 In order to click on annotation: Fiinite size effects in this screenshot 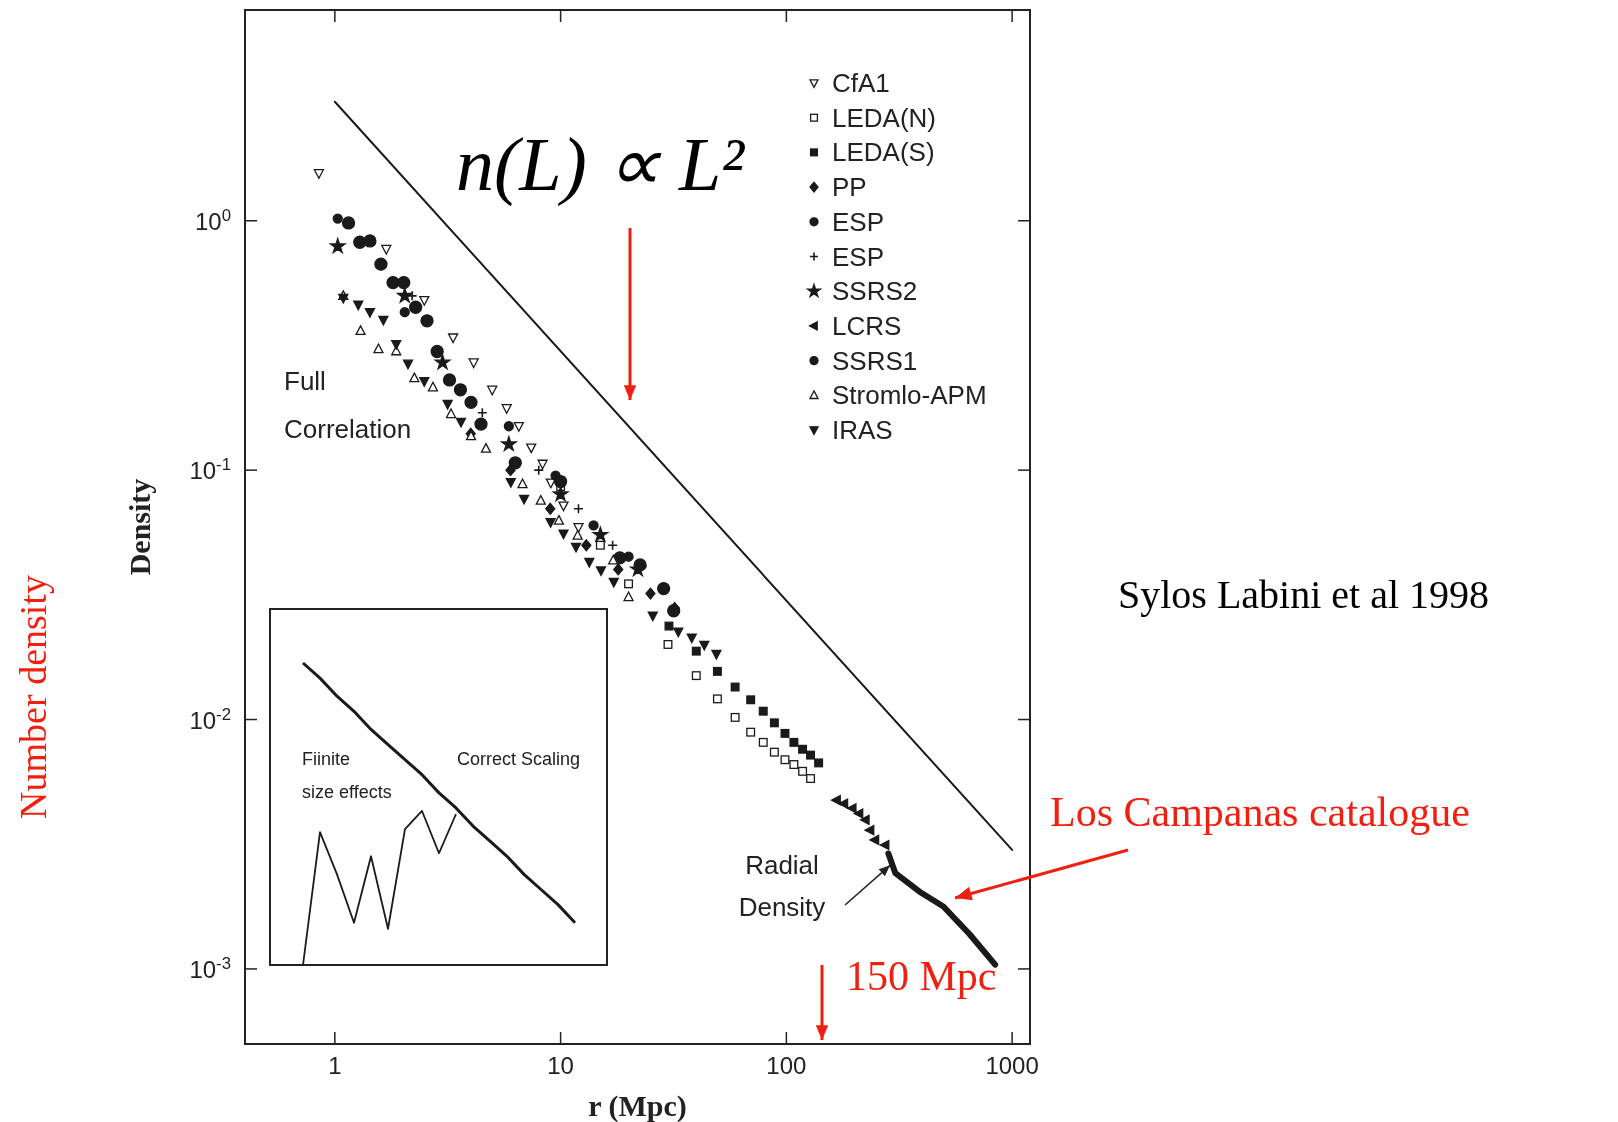, I will do `click(347, 775)`.